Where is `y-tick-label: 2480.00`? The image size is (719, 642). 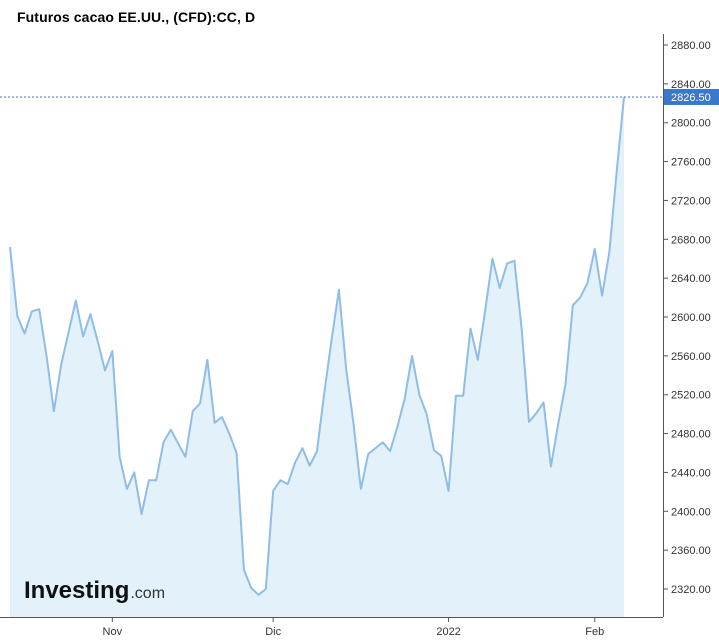
y-tick-label: 2480.00 is located at coordinates (691, 435).